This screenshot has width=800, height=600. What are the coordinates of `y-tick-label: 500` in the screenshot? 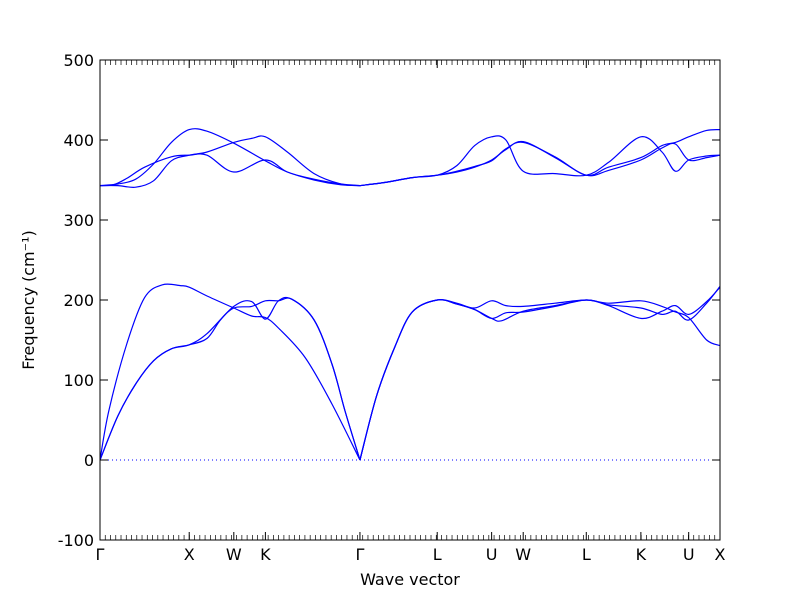 It's located at (78, 60).